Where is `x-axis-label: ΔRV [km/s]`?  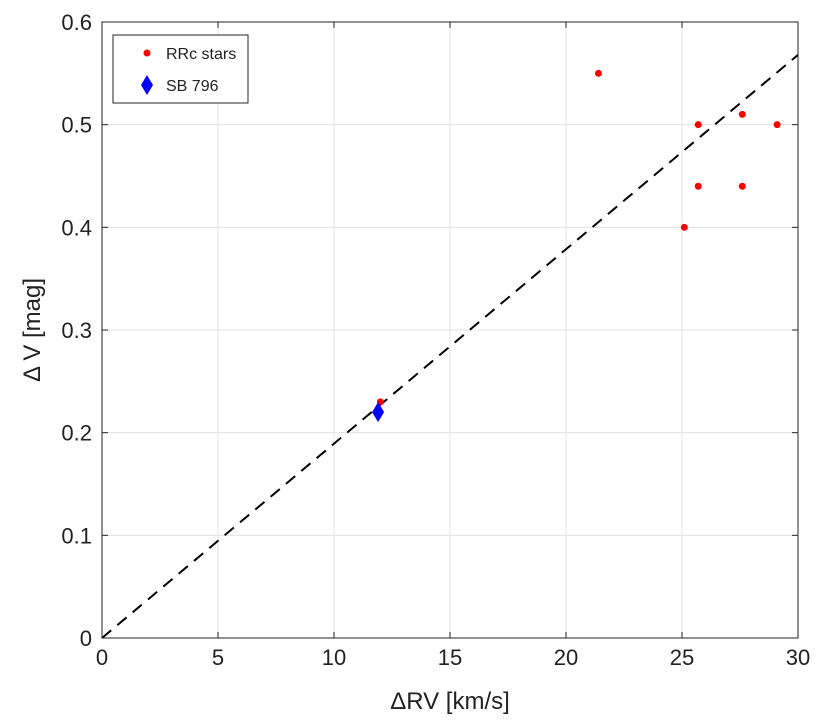 x-axis-label: ΔRV [km/s] is located at coordinates (450, 701).